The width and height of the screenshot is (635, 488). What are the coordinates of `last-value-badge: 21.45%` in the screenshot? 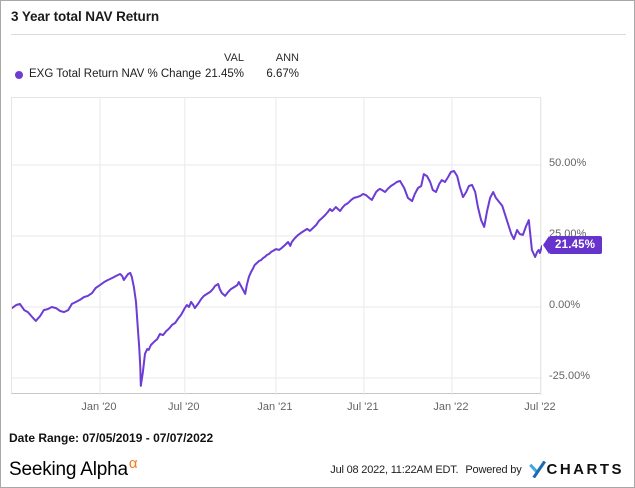 It's located at (576, 245).